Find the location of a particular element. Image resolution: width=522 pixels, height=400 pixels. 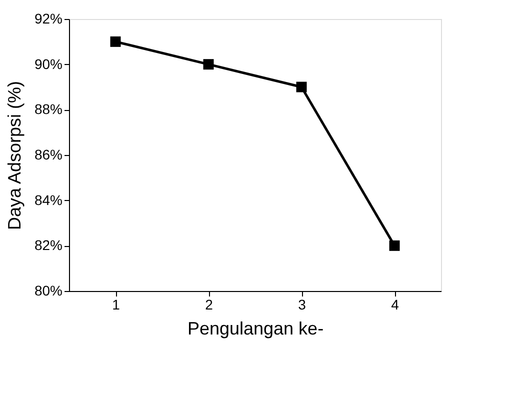

x-axis-title: Pengulangan ke- is located at coordinates (255, 328).